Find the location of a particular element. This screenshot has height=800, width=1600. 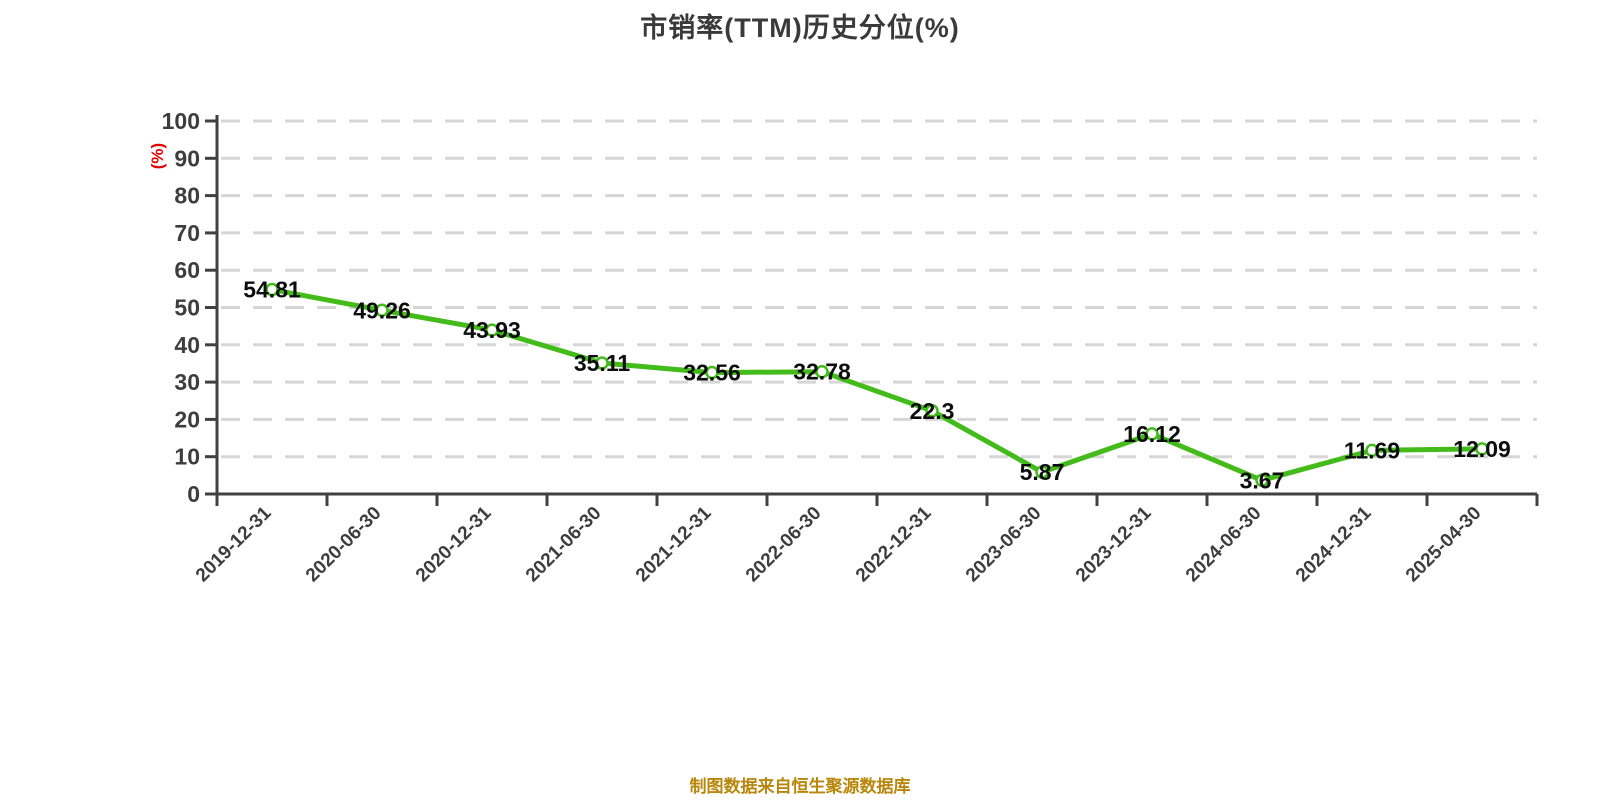

y-tick-label: 50 is located at coordinates (187, 308).